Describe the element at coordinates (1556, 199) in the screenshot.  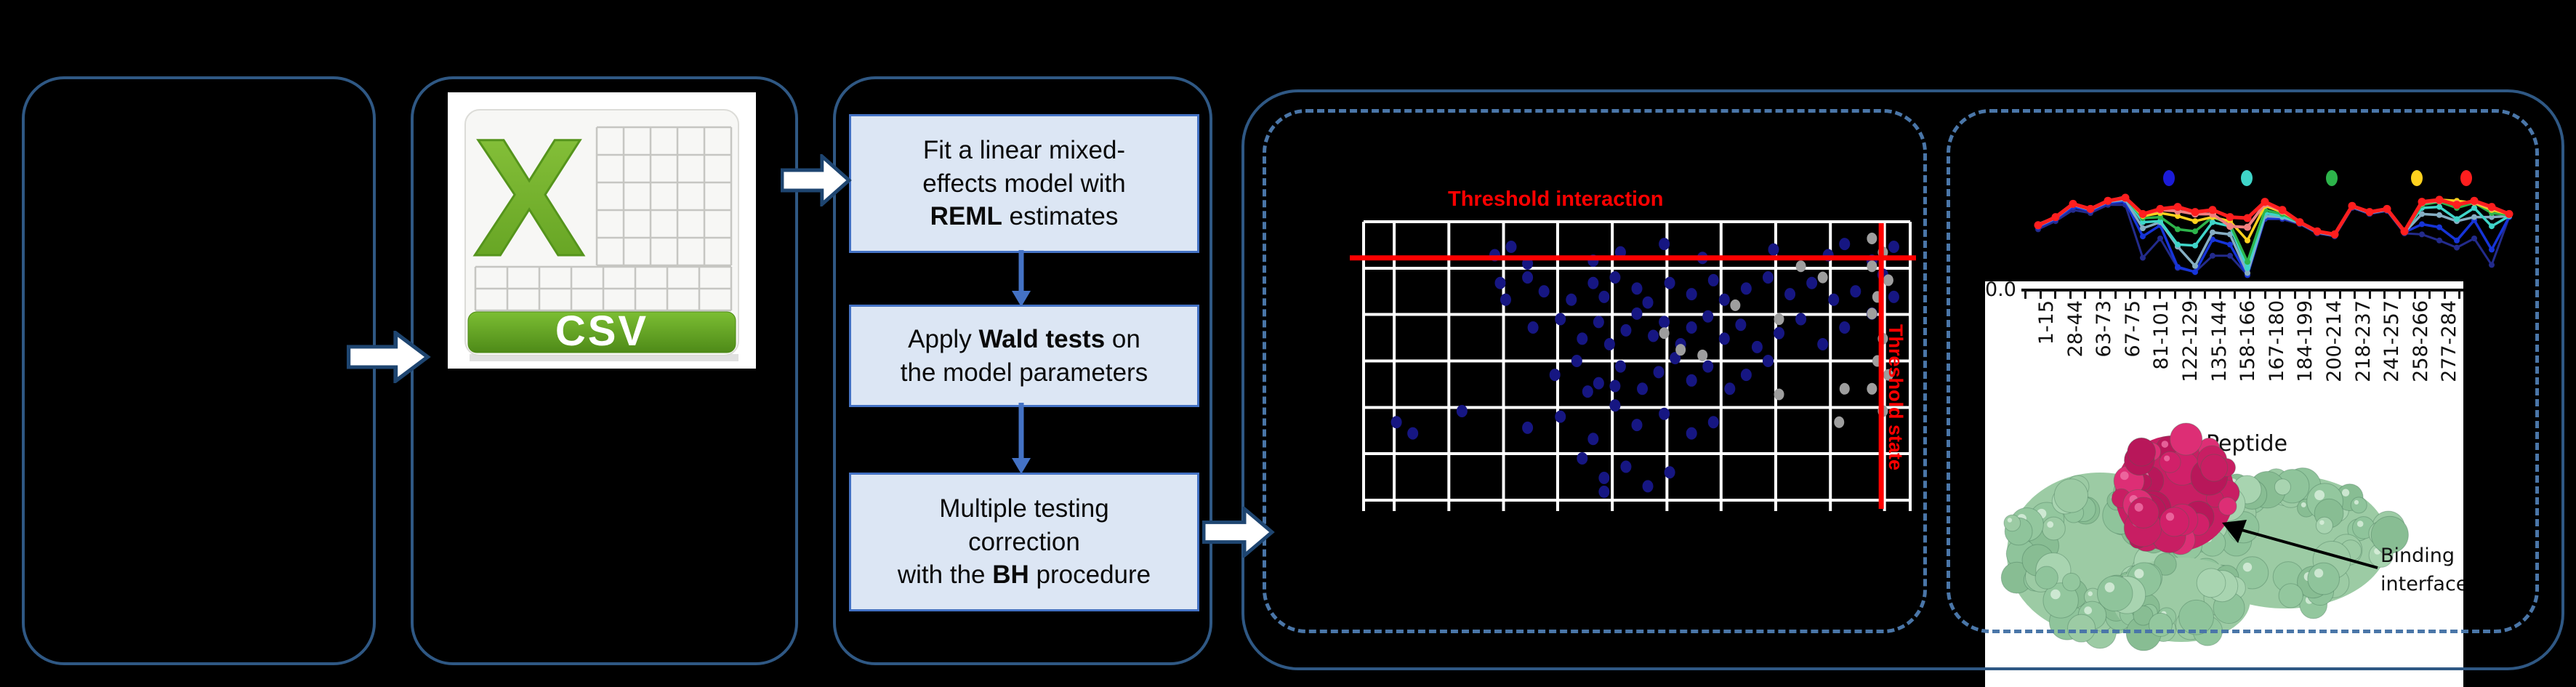
I see `threshold-interaction-label: Threshold interaction` at that location.